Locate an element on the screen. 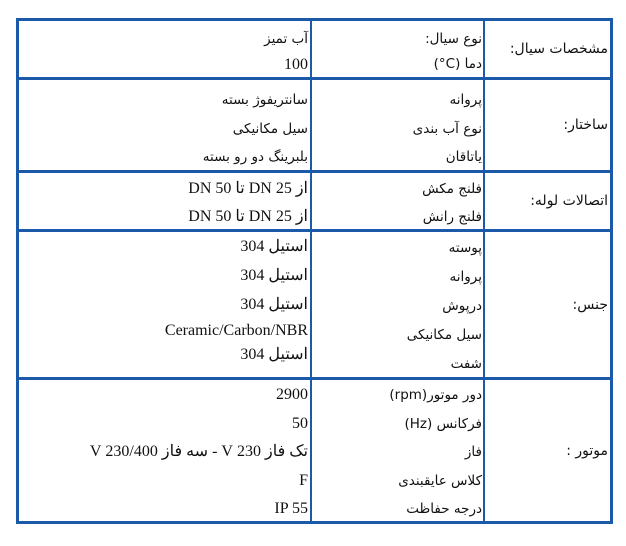 Image resolution: width=626 pixels, height=546 pixels. row-label-material: جنس: is located at coordinates (590, 304).